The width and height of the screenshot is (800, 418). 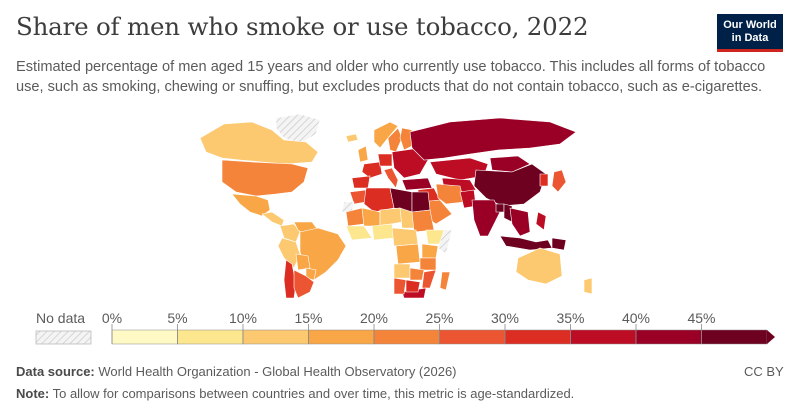 What do you see at coordinates (112, 318) in the screenshot?
I see `legend-tick-label: 0%` at bounding box center [112, 318].